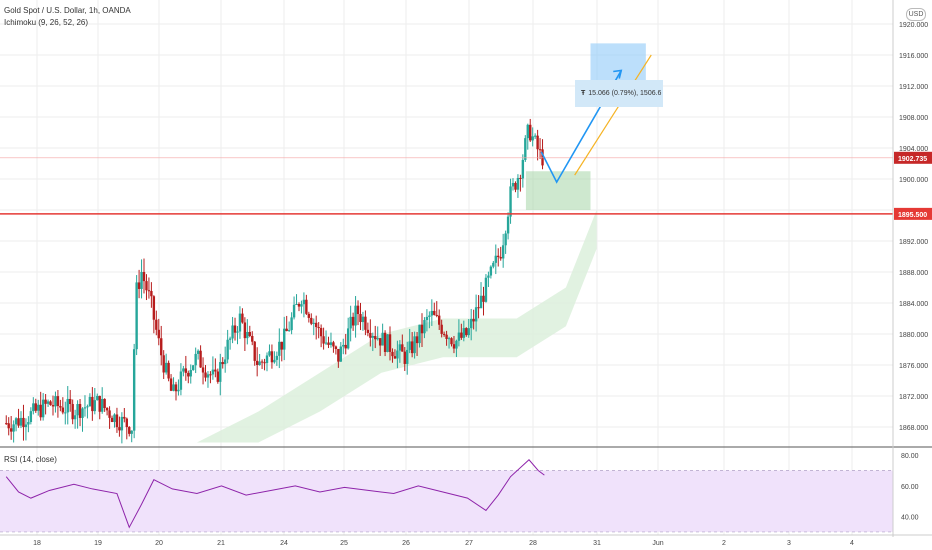  Describe the element at coordinates (46, 22) in the screenshot. I see `indicator-legend: Ichimoku (9, 26, 52, 26)` at that location.